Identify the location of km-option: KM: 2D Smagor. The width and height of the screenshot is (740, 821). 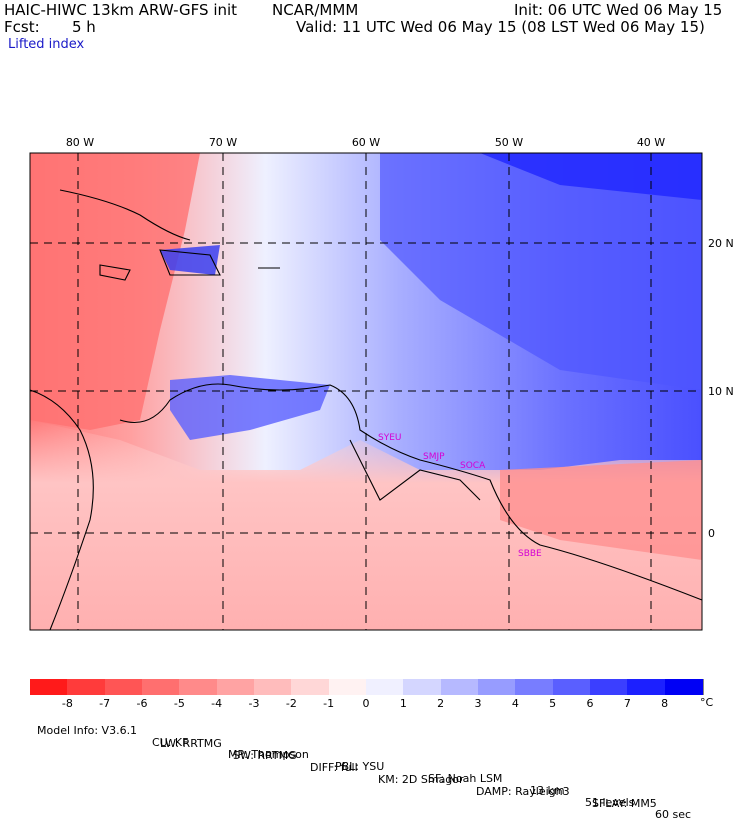
(421, 779).